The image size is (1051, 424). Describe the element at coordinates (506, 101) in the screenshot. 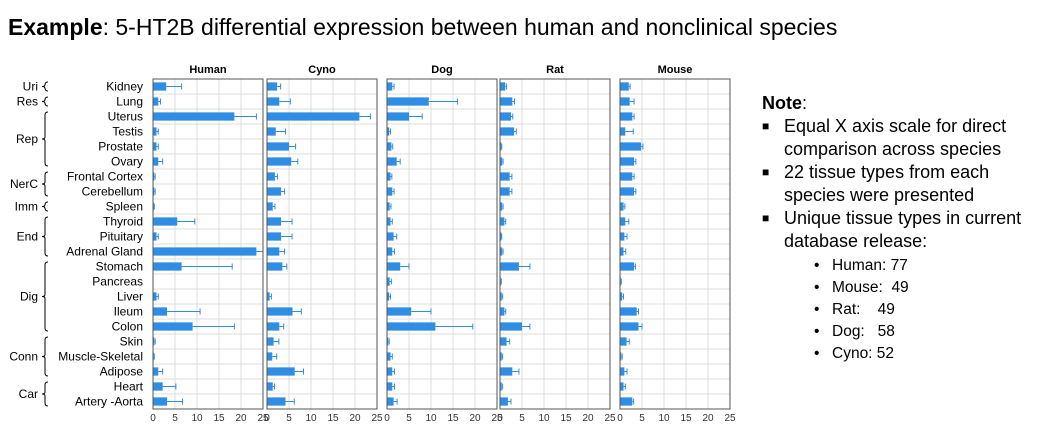

I see `bar-rat-lung` at that location.